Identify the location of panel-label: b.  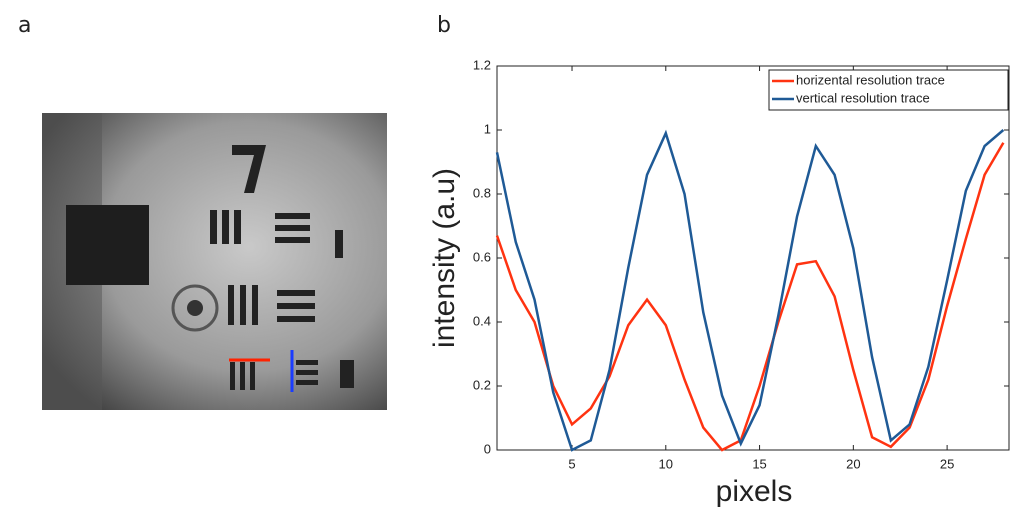
(444, 25).